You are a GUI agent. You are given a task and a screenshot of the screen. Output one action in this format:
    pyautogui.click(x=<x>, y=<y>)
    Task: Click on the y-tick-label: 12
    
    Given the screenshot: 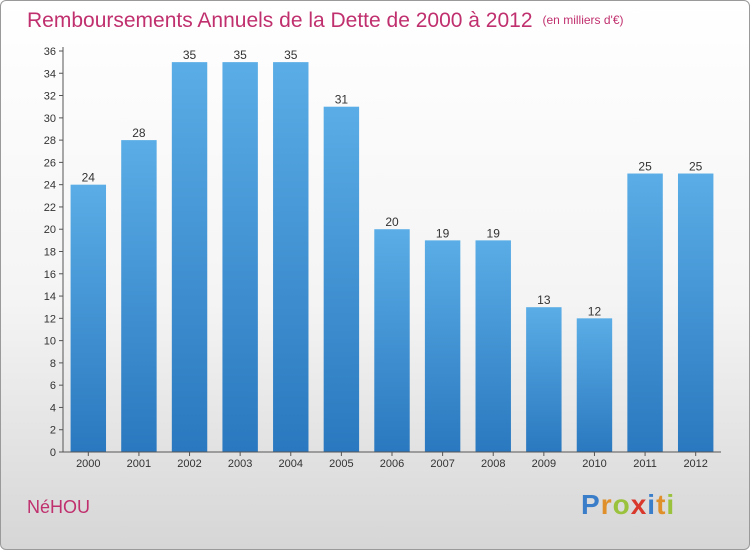 What is the action you would take?
    pyautogui.click(x=50, y=319)
    